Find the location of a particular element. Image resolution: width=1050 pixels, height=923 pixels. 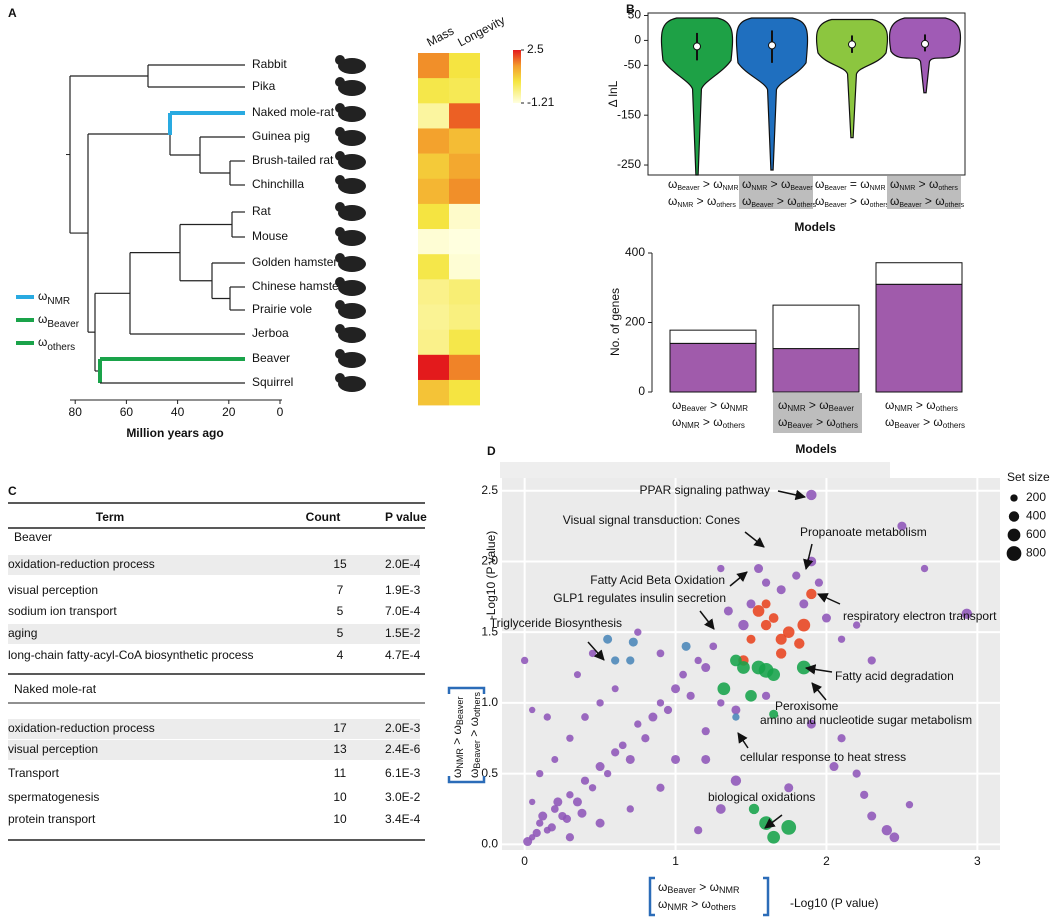

panel-label: D is located at coordinates (491, 451).